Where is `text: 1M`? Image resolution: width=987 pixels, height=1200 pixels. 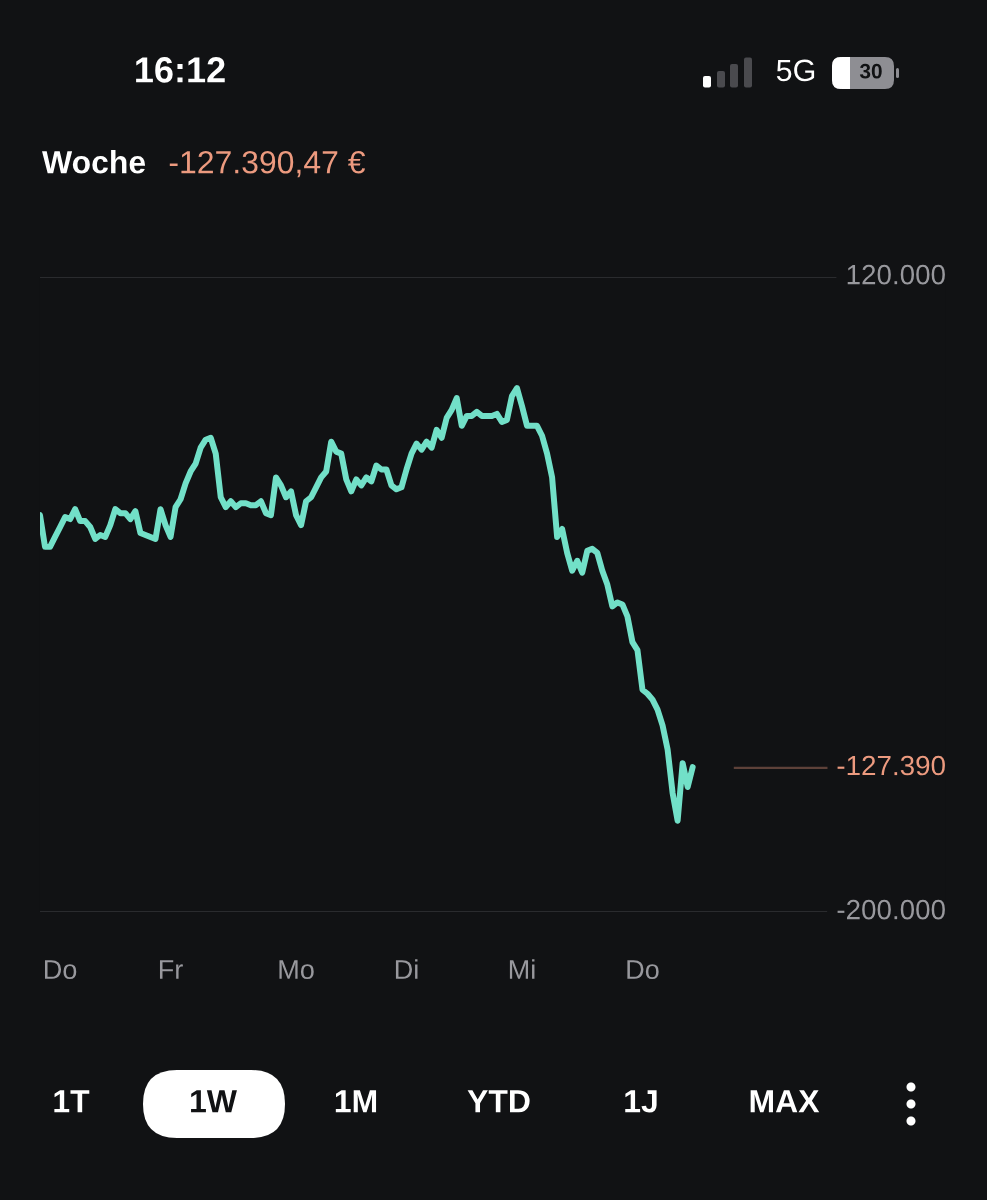 text: 1M is located at coordinates (356, 1101).